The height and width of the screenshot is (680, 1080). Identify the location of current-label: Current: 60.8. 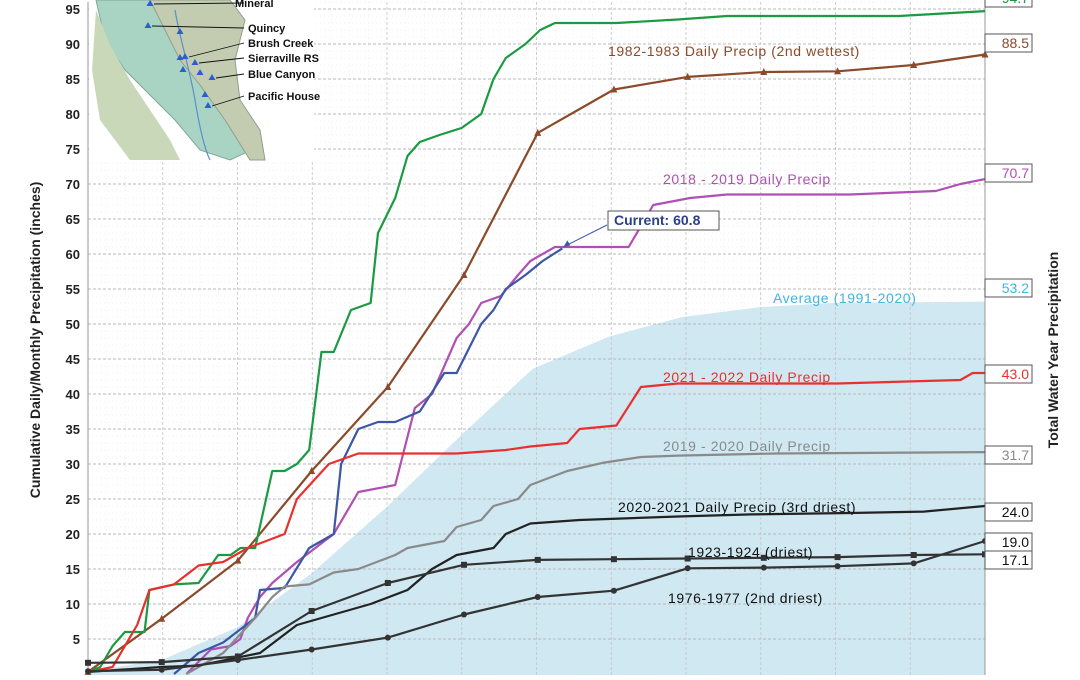
(657, 220).